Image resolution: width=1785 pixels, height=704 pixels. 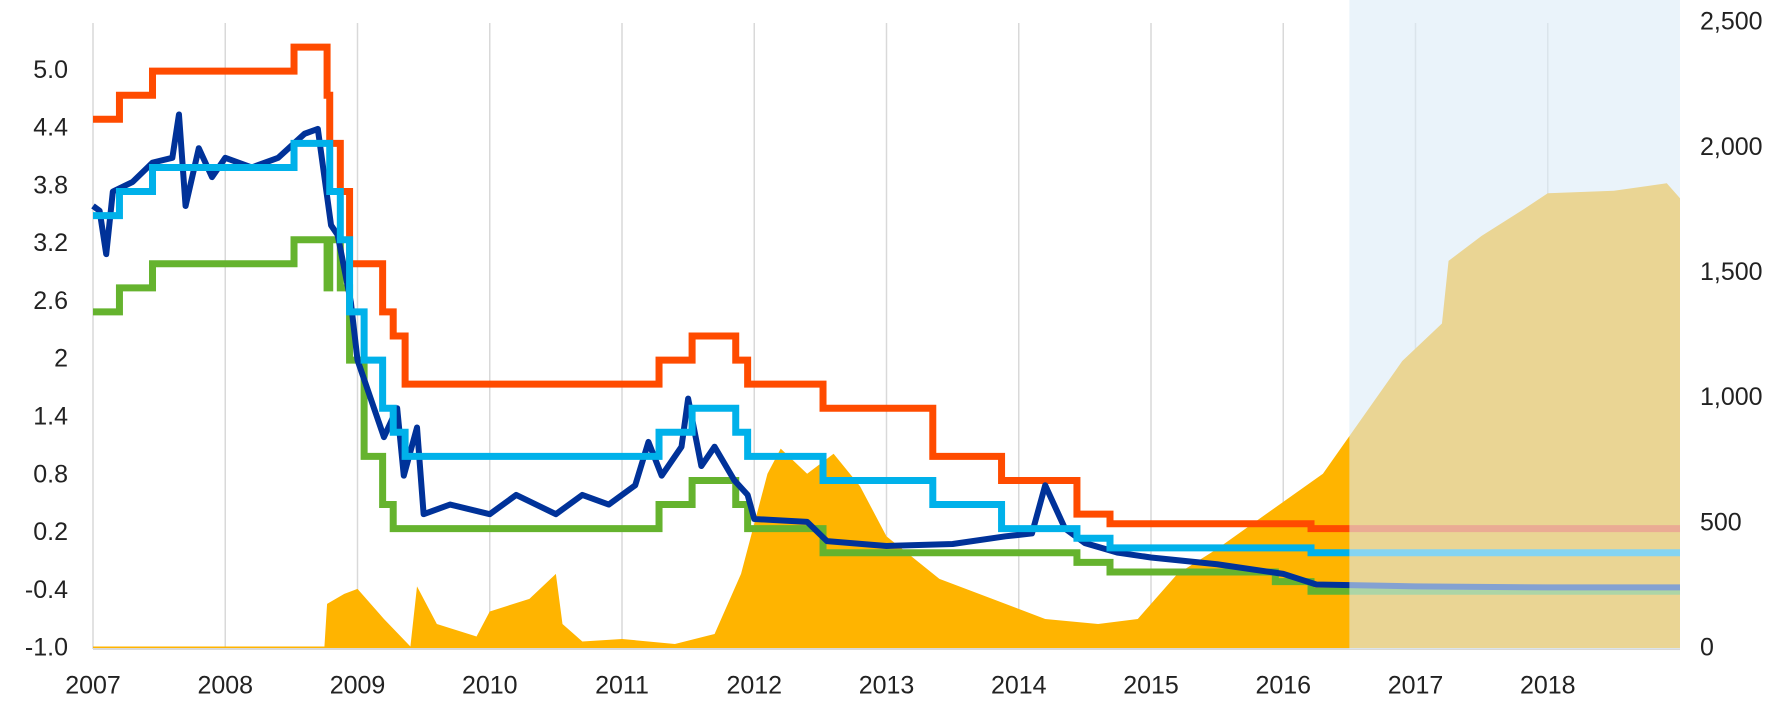 I want to click on x-tick-label: 2018, so click(x=1548, y=686).